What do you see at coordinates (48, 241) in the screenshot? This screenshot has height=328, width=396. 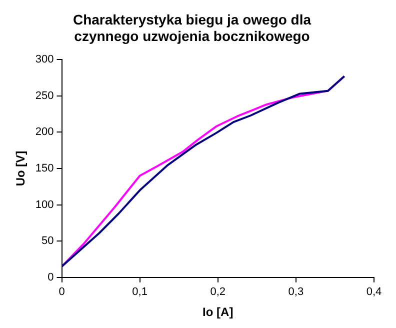 I see `y-tick-label: 50` at bounding box center [48, 241].